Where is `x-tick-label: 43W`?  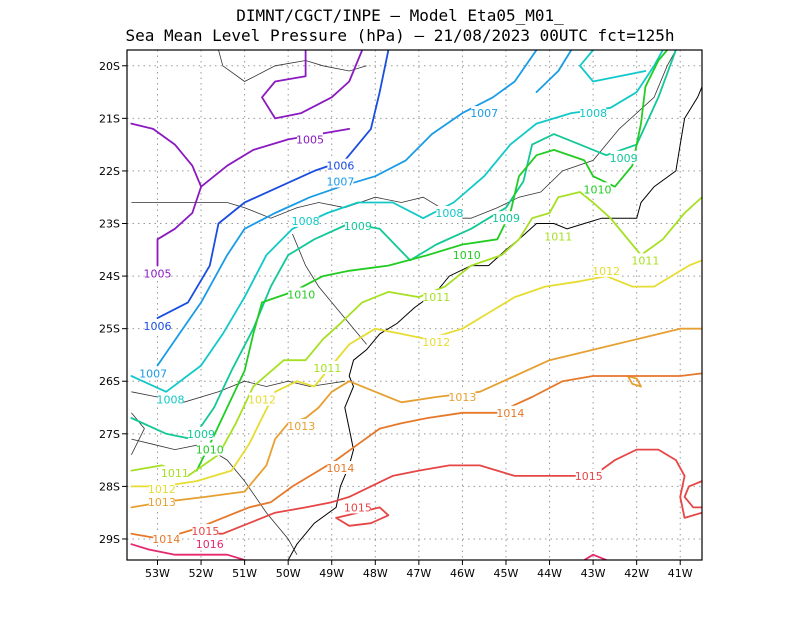 x-tick-label: 43W is located at coordinates (593, 573).